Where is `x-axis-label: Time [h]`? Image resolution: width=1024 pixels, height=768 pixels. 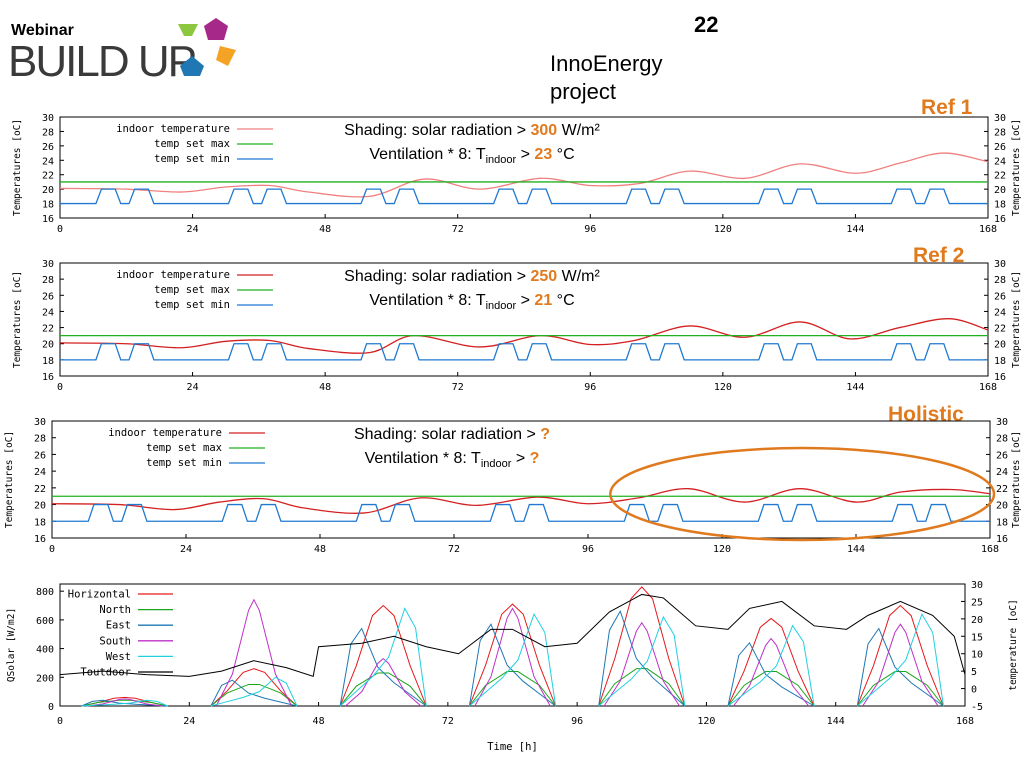 x-axis-label: Time [h] is located at coordinates (512, 747).